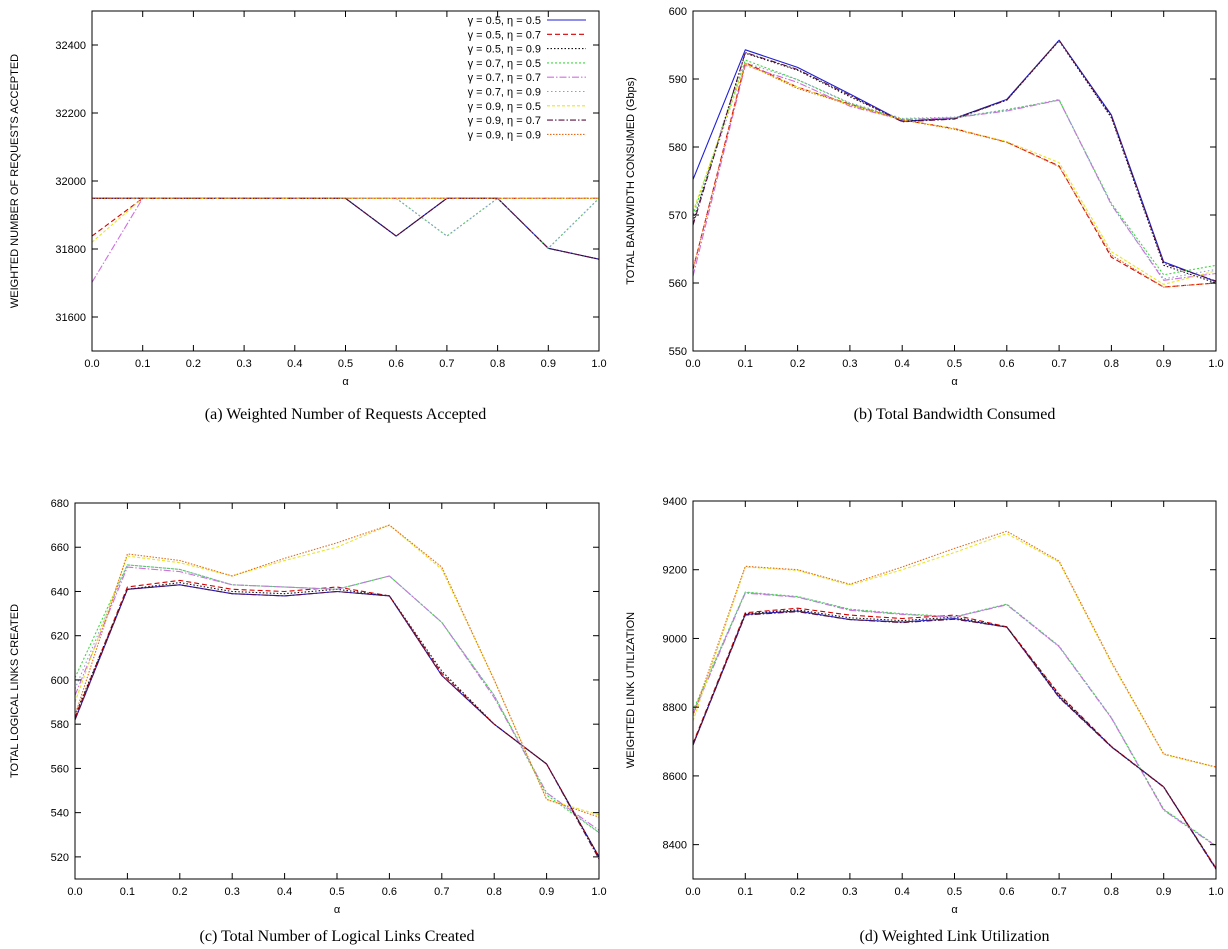  I want to click on y-tick-label: 620, so click(60, 637).